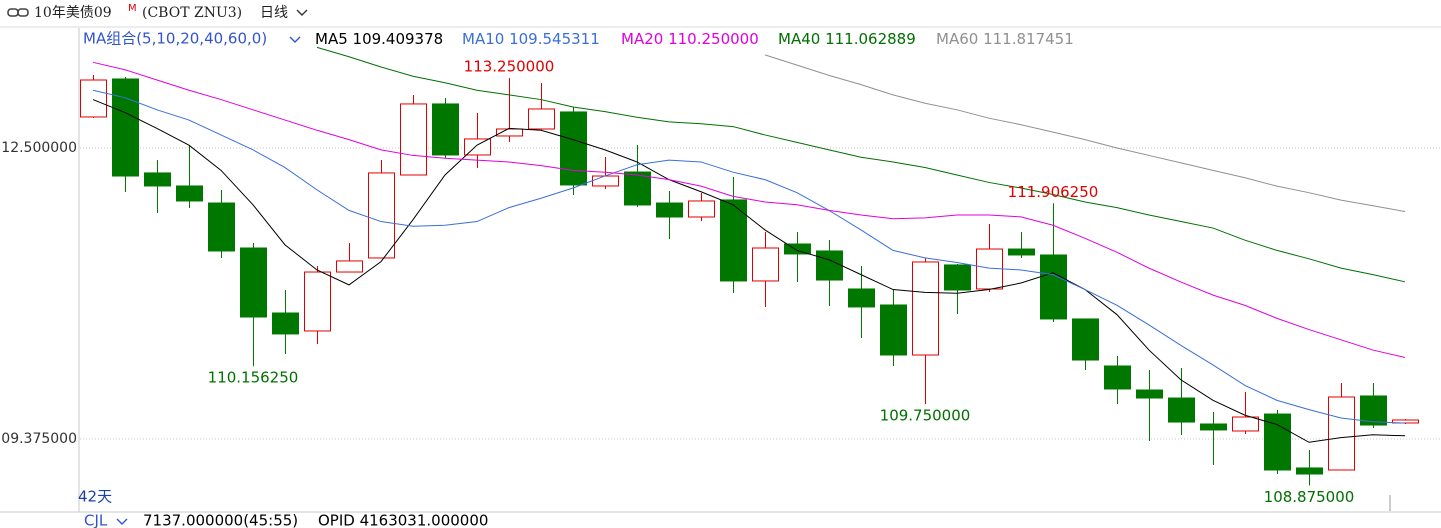 The image size is (1441, 528). What do you see at coordinates (713, 39) in the screenshot?
I see `legend-value: 110.250000` at bounding box center [713, 39].